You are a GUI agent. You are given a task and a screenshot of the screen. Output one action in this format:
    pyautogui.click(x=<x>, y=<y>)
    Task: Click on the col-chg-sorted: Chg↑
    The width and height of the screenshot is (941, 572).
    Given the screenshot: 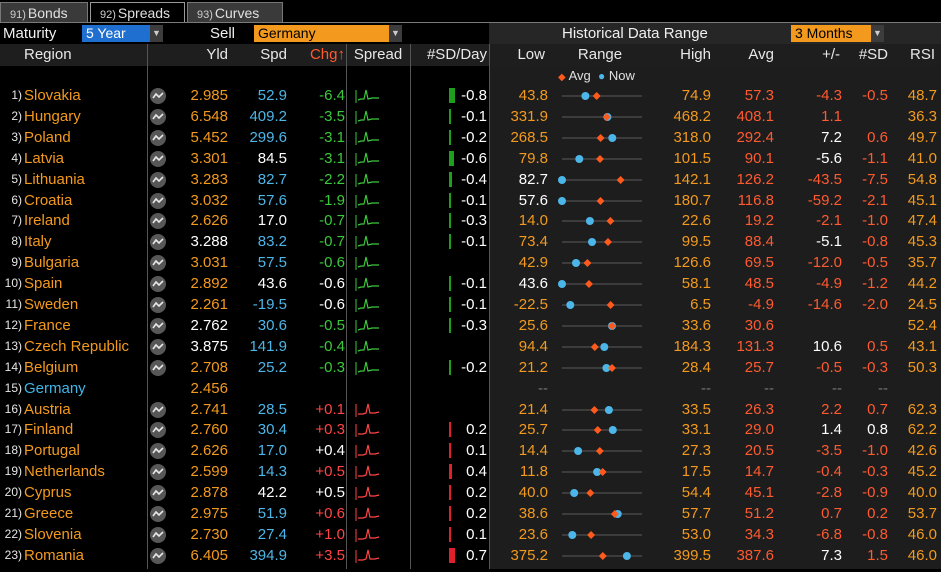 What is the action you would take?
    pyautogui.click(x=327, y=54)
    